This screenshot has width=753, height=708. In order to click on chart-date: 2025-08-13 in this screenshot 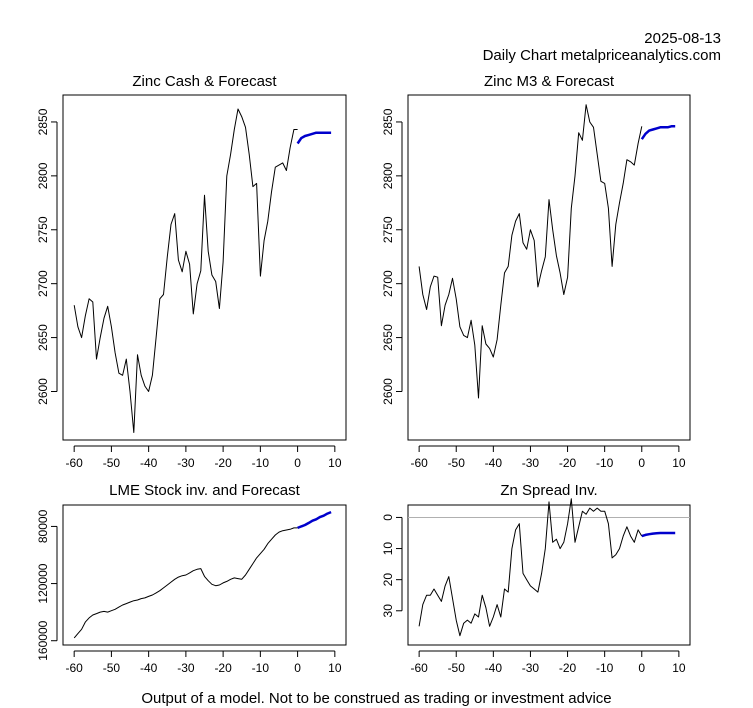, I will do `click(682, 38)`.